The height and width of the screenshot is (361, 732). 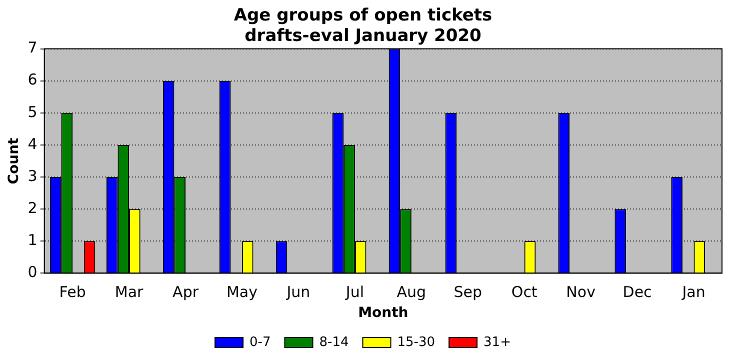 I want to click on legend-label: 8-14, so click(x=334, y=342).